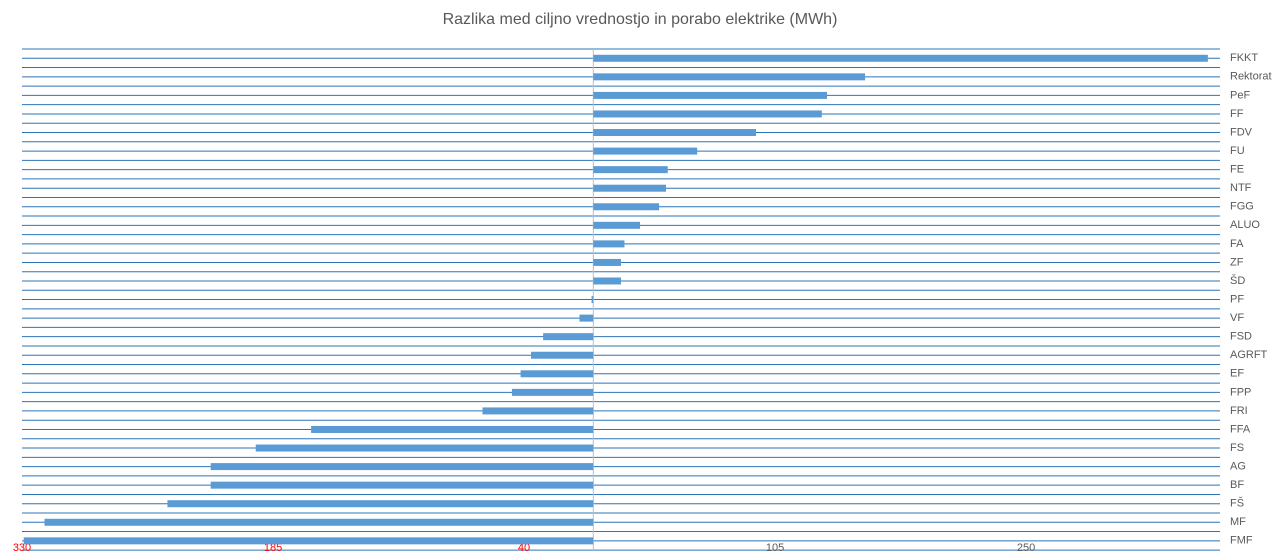 This screenshot has width=1275, height=559. What do you see at coordinates (1237, 503) in the screenshot?
I see `y-tick-label: FŠ` at bounding box center [1237, 503].